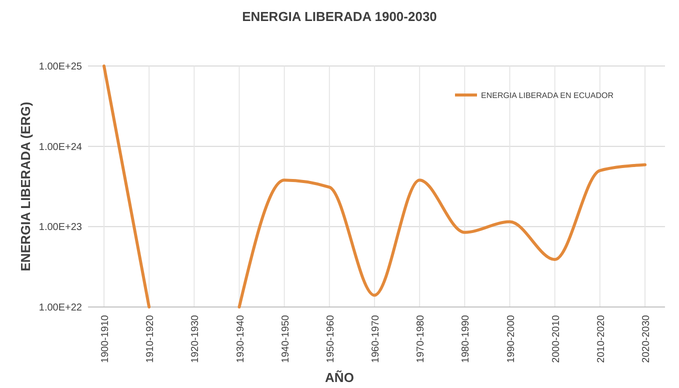 Image resolution: width=679 pixels, height=388 pixels. What do you see at coordinates (646, 338) in the screenshot?
I see `x-tick-label: 2020-2030` at bounding box center [646, 338].